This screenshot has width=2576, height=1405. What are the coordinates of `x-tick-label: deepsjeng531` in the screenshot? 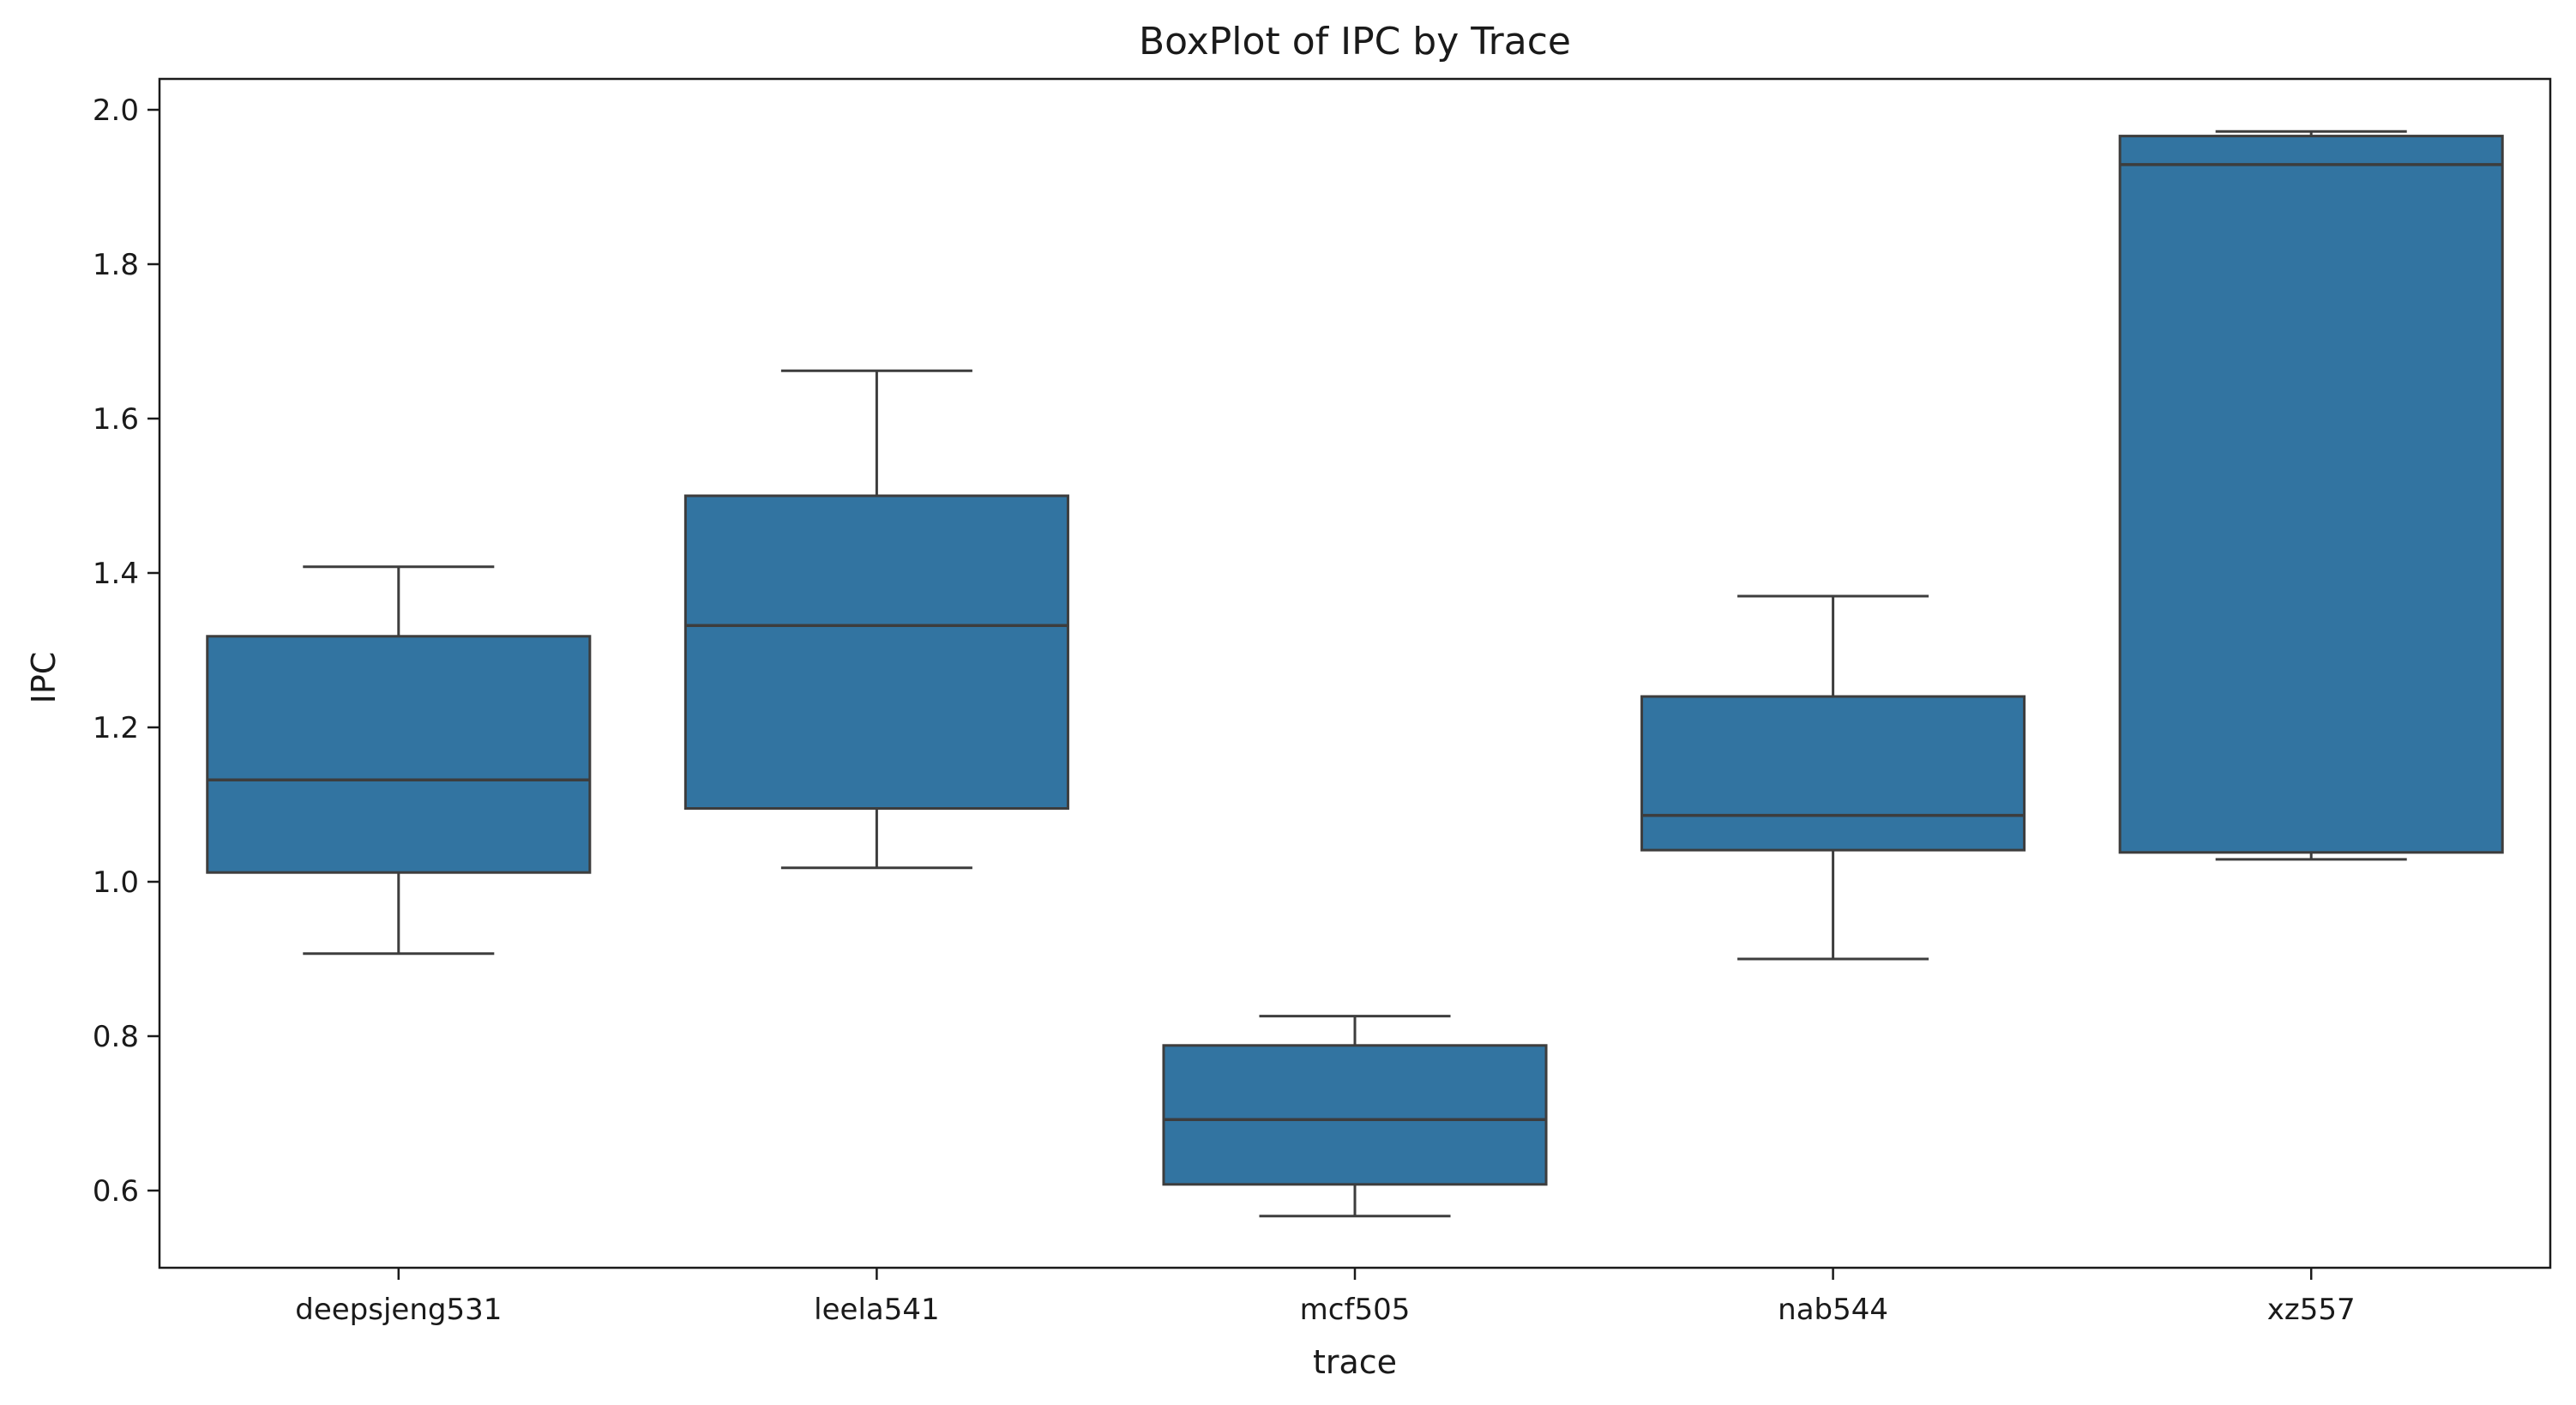 It's located at (398, 1310).